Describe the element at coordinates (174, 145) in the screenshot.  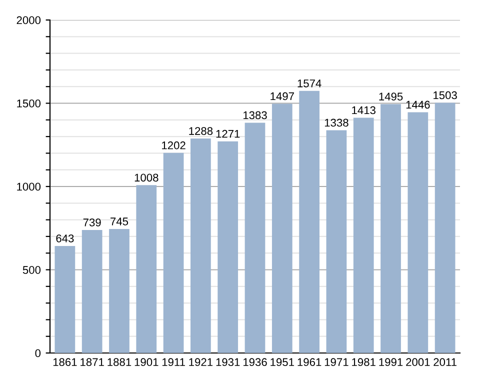
I see `data-label: 1202` at that location.